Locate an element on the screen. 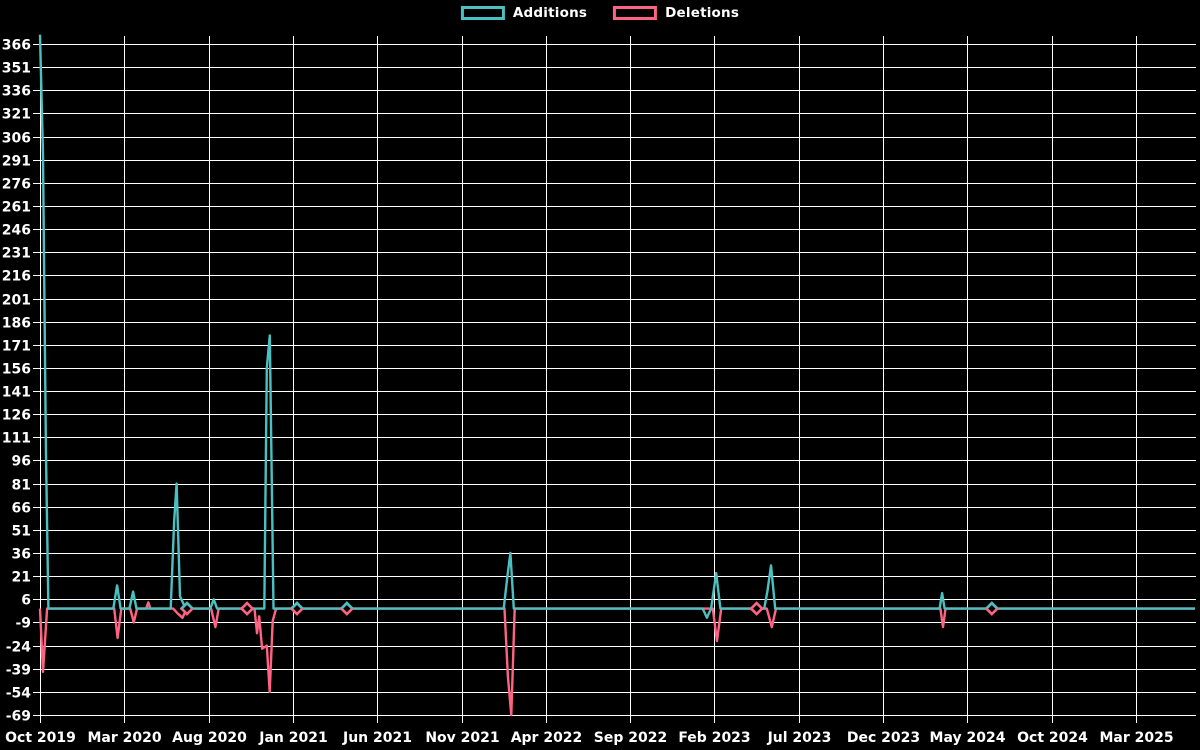  svg-text: 141 is located at coordinates (16, 393).